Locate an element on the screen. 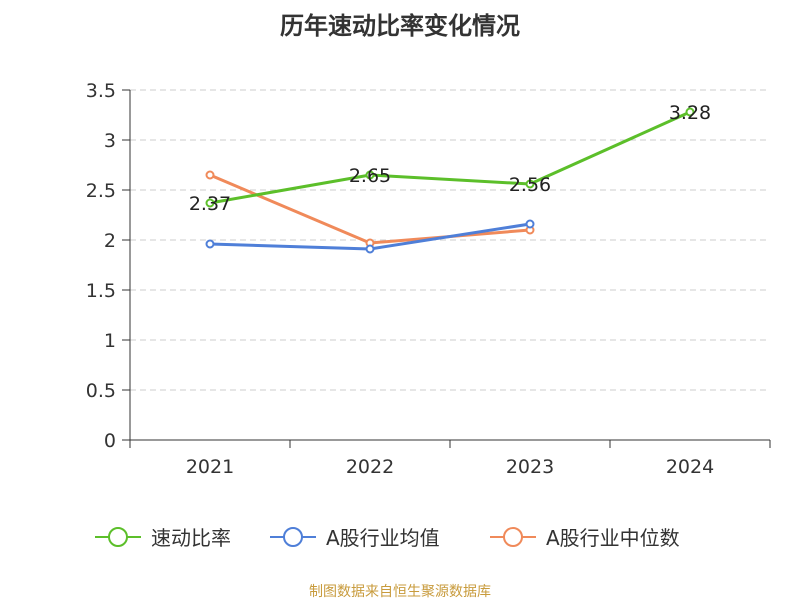  x-tick-label: 2024 is located at coordinates (690, 467).